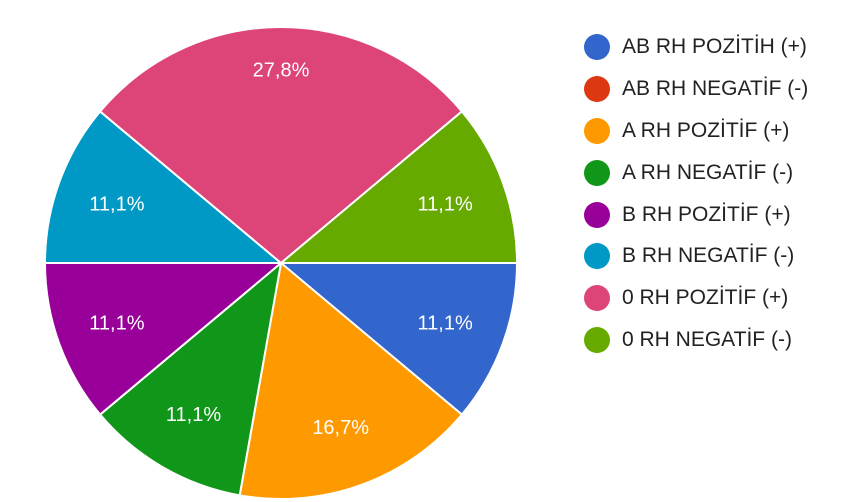 This screenshot has width=848, height=502. I want to click on legend-item: B RH NEGATİF (-), so click(696, 256).